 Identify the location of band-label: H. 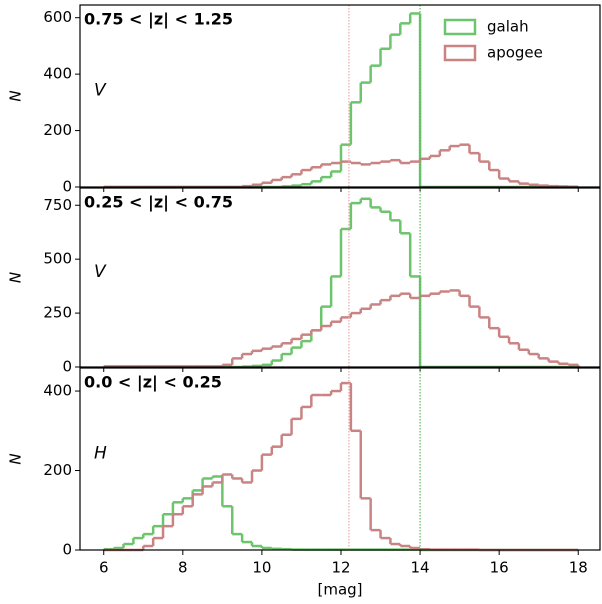
(100, 454).